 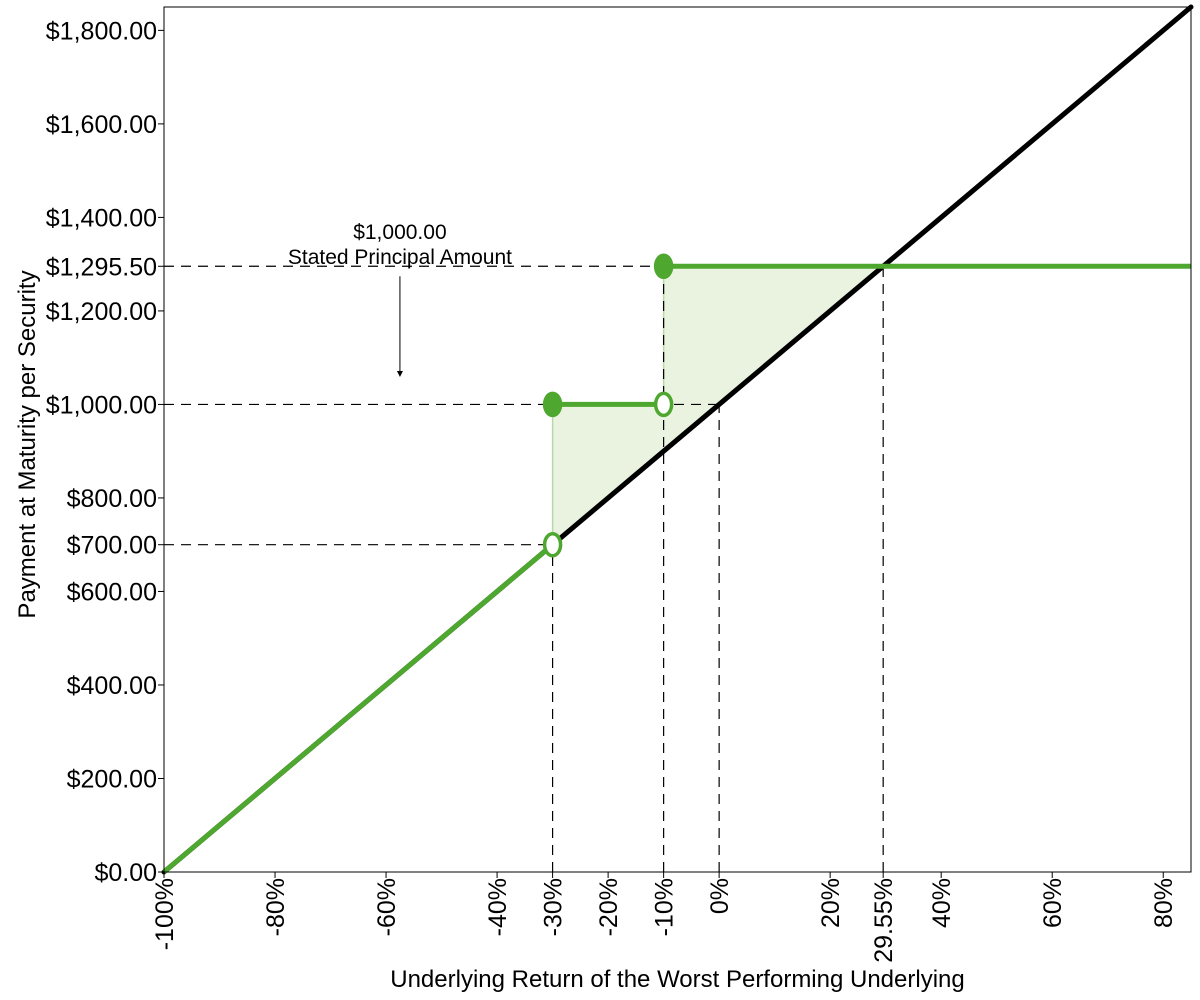 What do you see at coordinates (112, 499) in the screenshot?
I see `y-tick-label-6: $800.00` at bounding box center [112, 499].